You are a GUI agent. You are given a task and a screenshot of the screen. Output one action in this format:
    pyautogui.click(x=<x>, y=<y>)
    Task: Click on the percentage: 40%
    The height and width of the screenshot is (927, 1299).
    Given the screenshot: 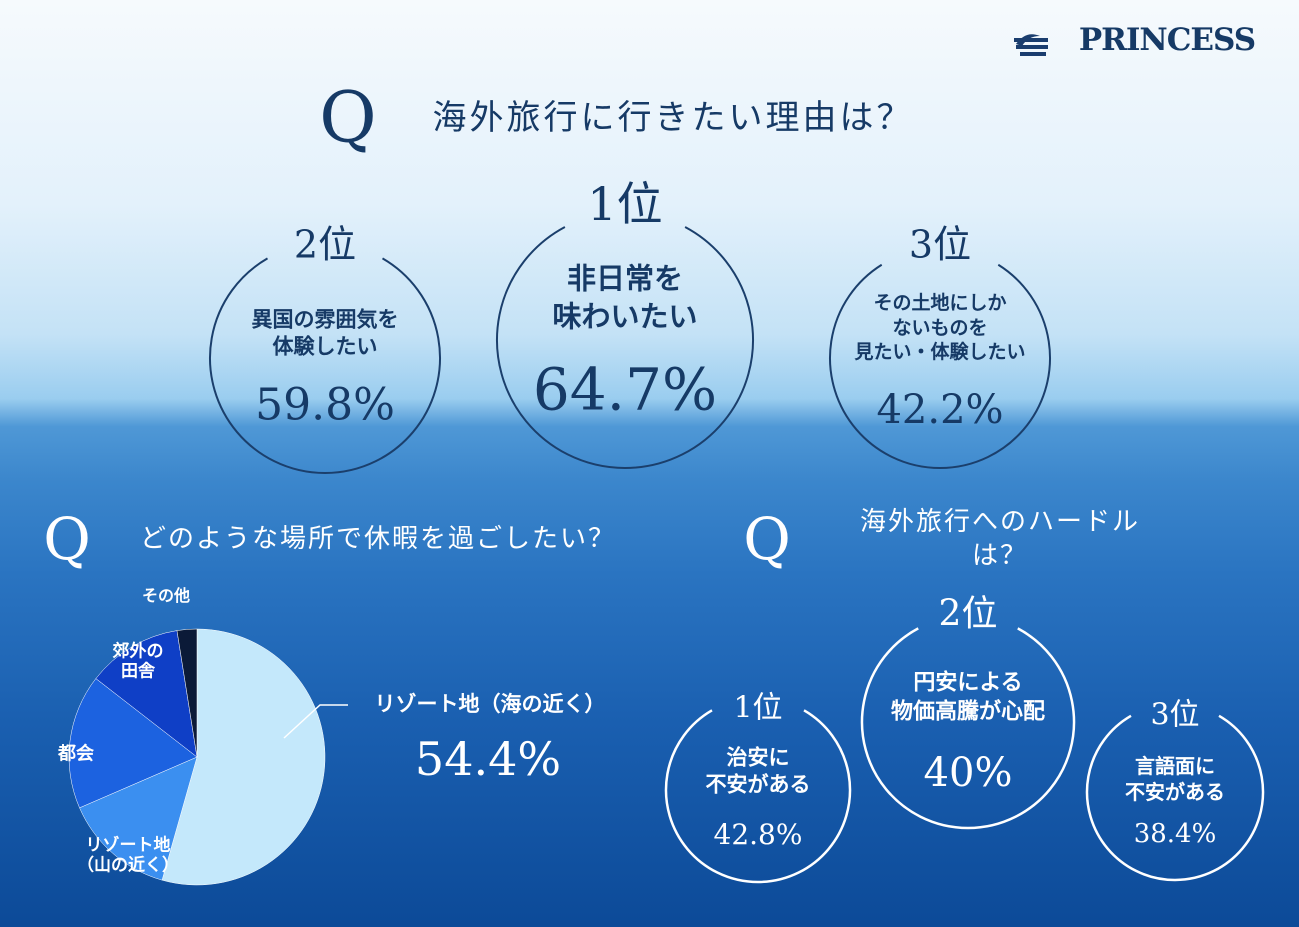 What is the action you would take?
    pyautogui.click(x=968, y=773)
    